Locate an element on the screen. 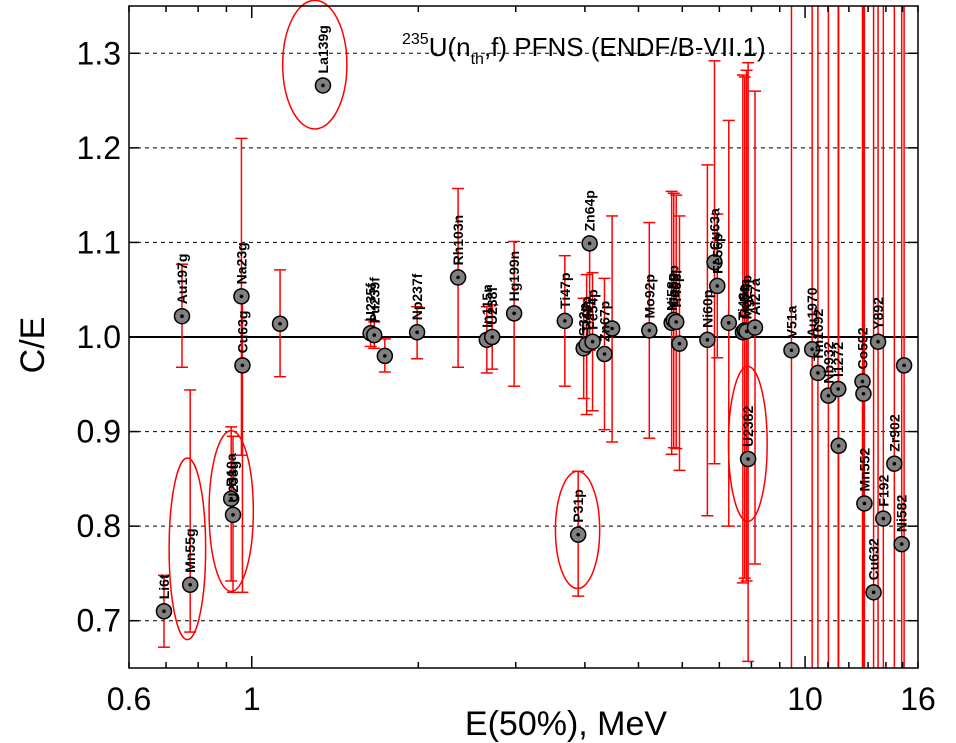 This screenshot has width=956, height=743. point-label: Rh103n is located at coordinates (458, 240).